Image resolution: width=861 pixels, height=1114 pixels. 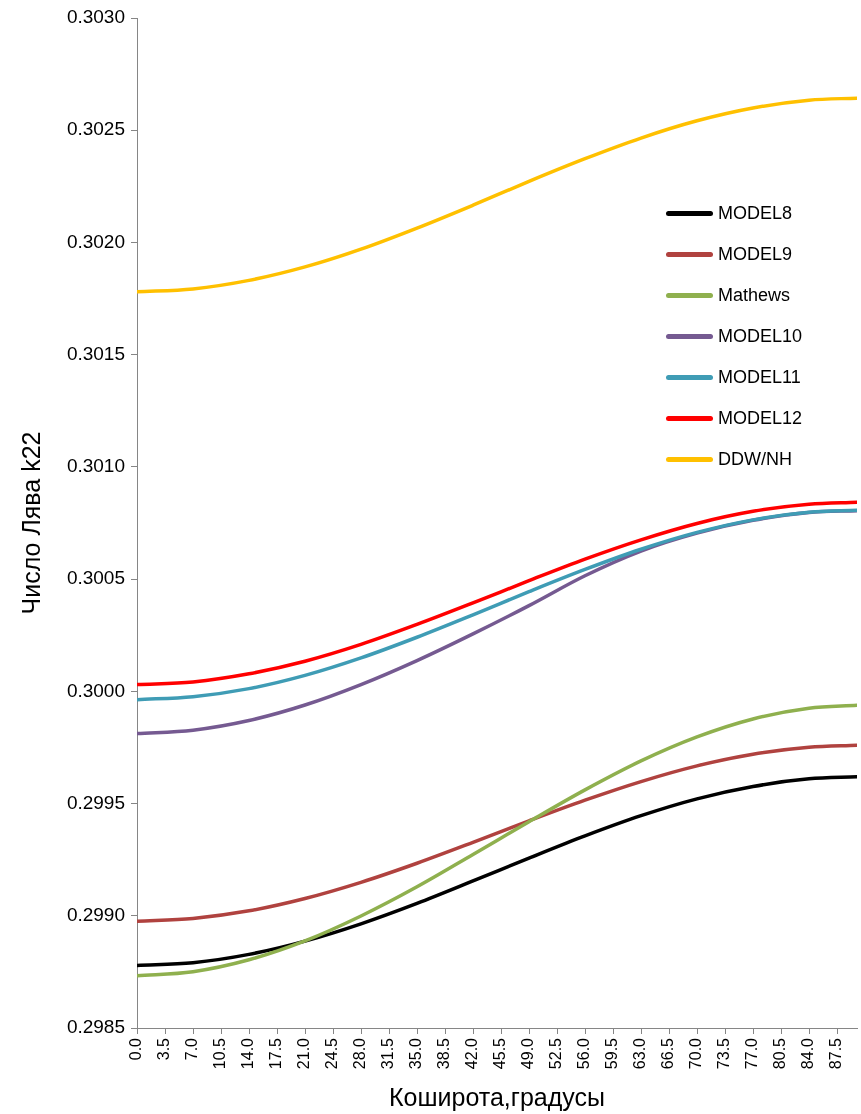 I want to click on y-tick-label: 0.3020, so click(x=95, y=241).